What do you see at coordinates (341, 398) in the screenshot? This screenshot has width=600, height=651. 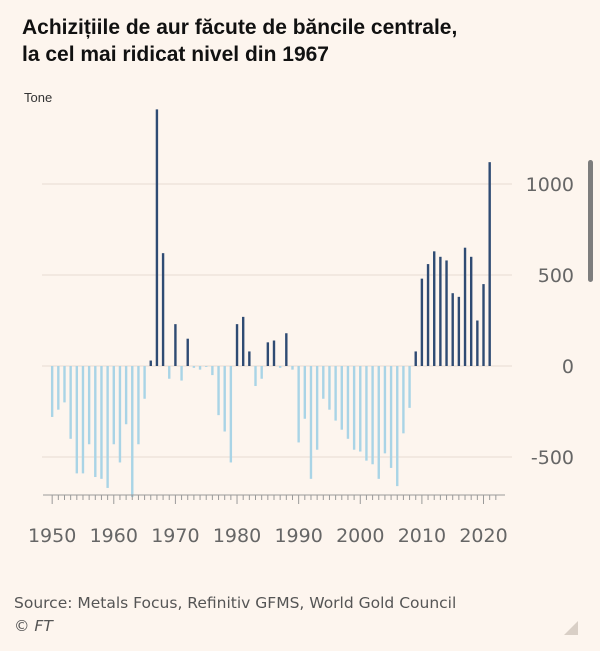 I see `bar-1997` at bounding box center [341, 398].